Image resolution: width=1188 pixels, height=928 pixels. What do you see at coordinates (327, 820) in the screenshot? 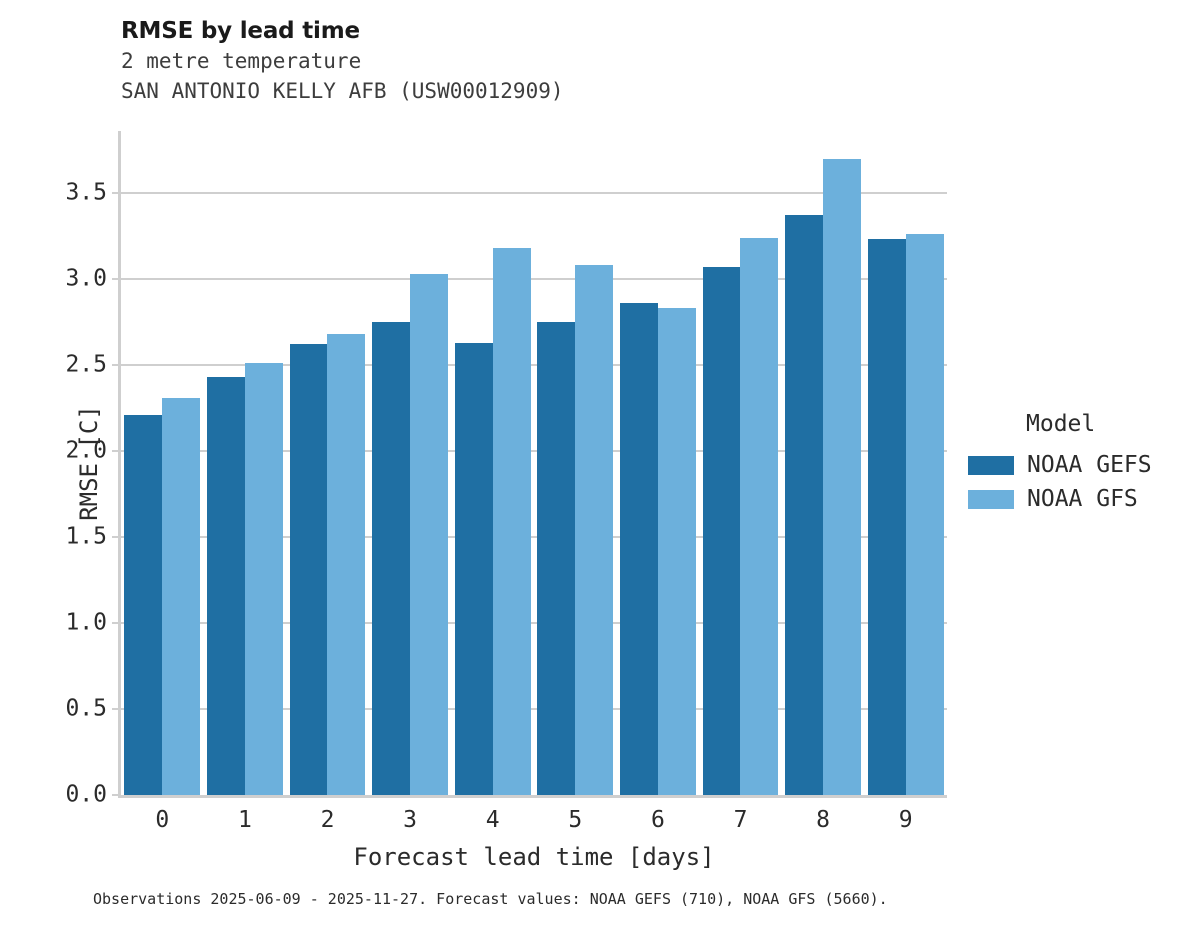
I see `x-tick-label: 2` at bounding box center [327, 820].